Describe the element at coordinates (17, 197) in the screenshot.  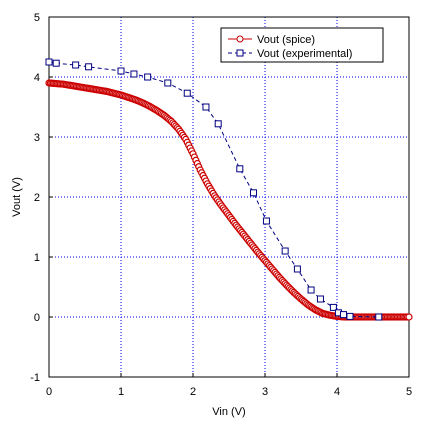
I see `y-axis-label: Vout (V)` at that location.